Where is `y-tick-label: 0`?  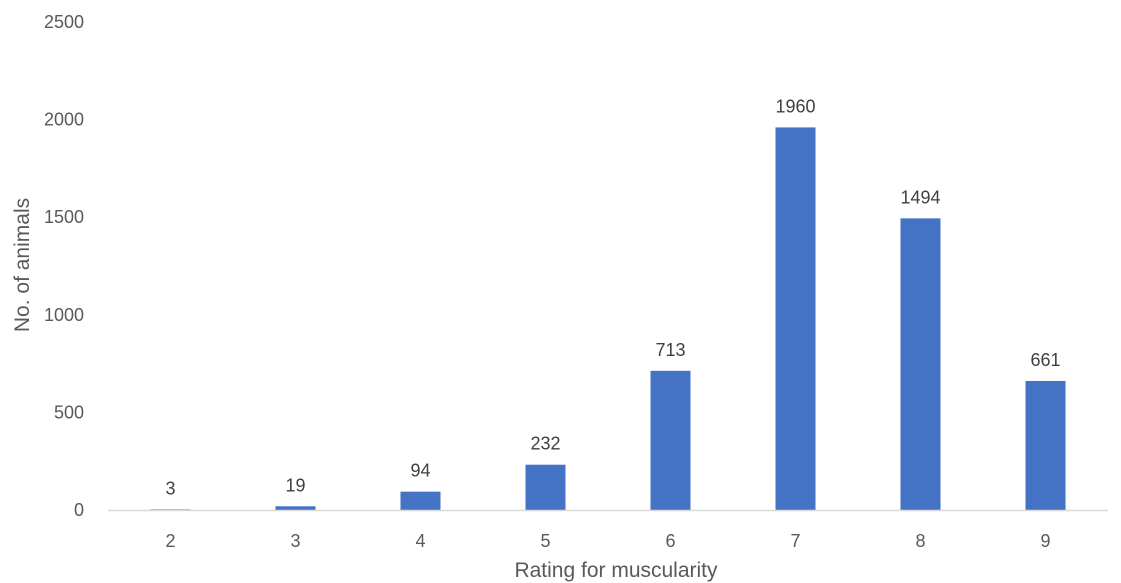 y-tick-label: 0 is located at coordinates (79, 510).